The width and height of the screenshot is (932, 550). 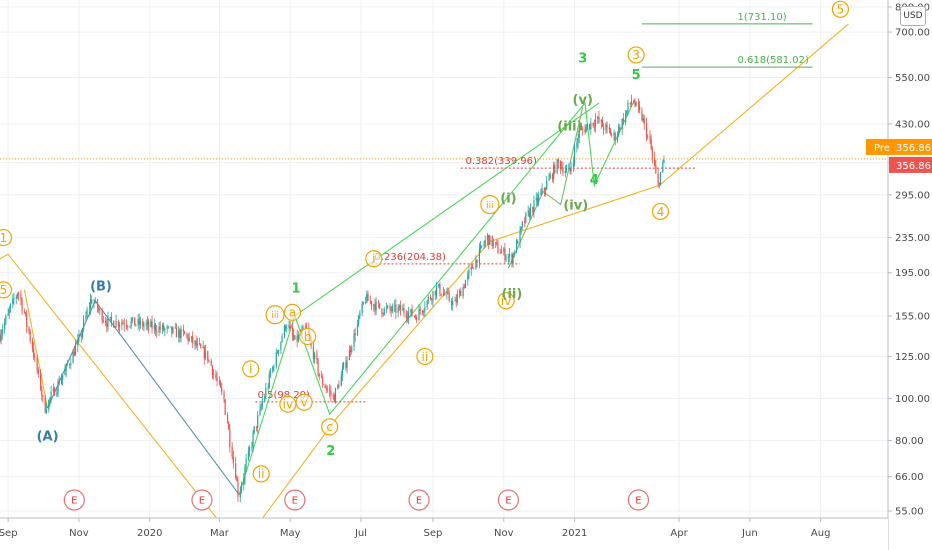 I want to click on wave-label: 4, so click(x=594, y=180).